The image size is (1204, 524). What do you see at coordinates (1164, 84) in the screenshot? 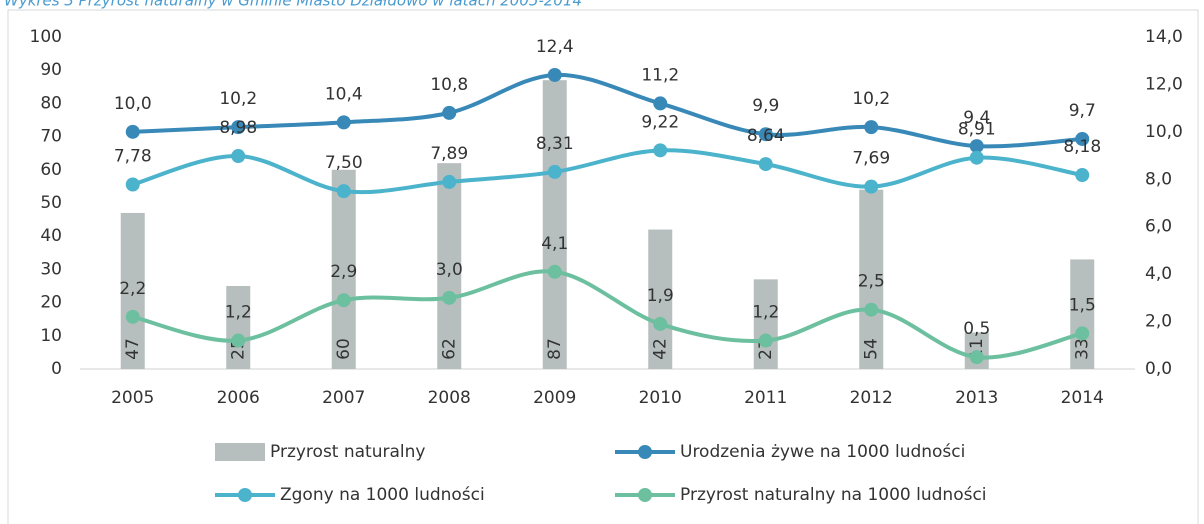
I see `y2-tick-label: 12,0` at bounding box center [1164, 84].